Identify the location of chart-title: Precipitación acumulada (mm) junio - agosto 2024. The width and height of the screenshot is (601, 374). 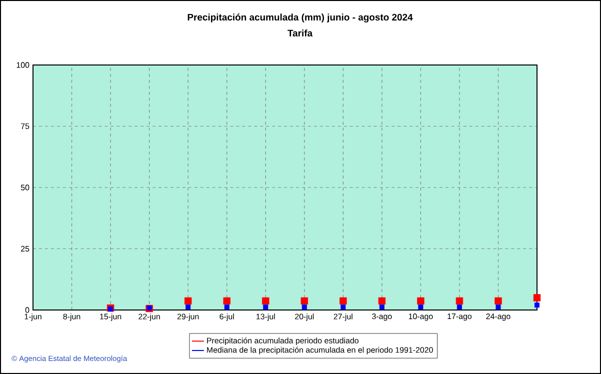
(300, 18).